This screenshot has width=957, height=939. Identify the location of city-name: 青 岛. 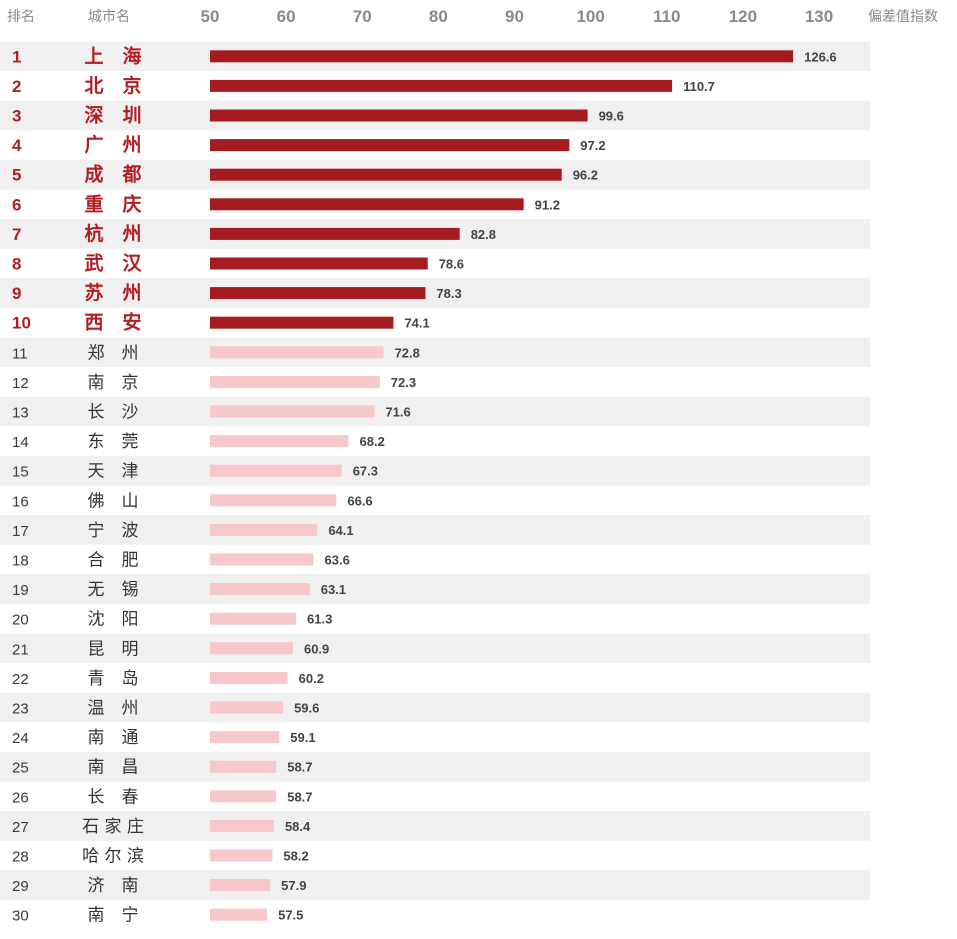
(113, 679).